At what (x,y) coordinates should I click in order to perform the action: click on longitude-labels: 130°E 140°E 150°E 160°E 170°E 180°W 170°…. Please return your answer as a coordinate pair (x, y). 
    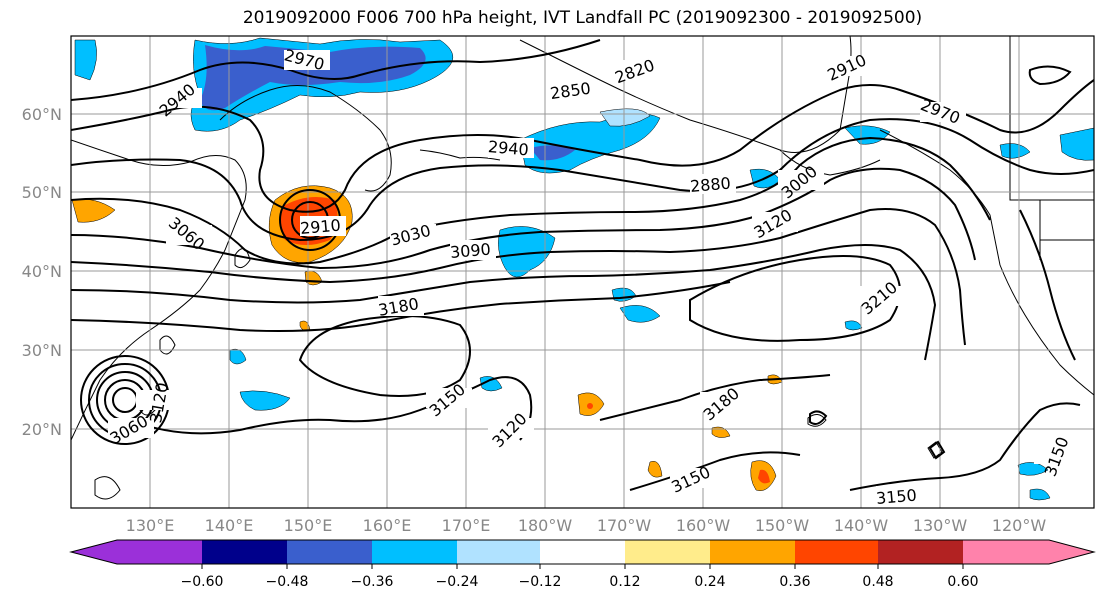
    Looking at the image, I should click on (586, 525).